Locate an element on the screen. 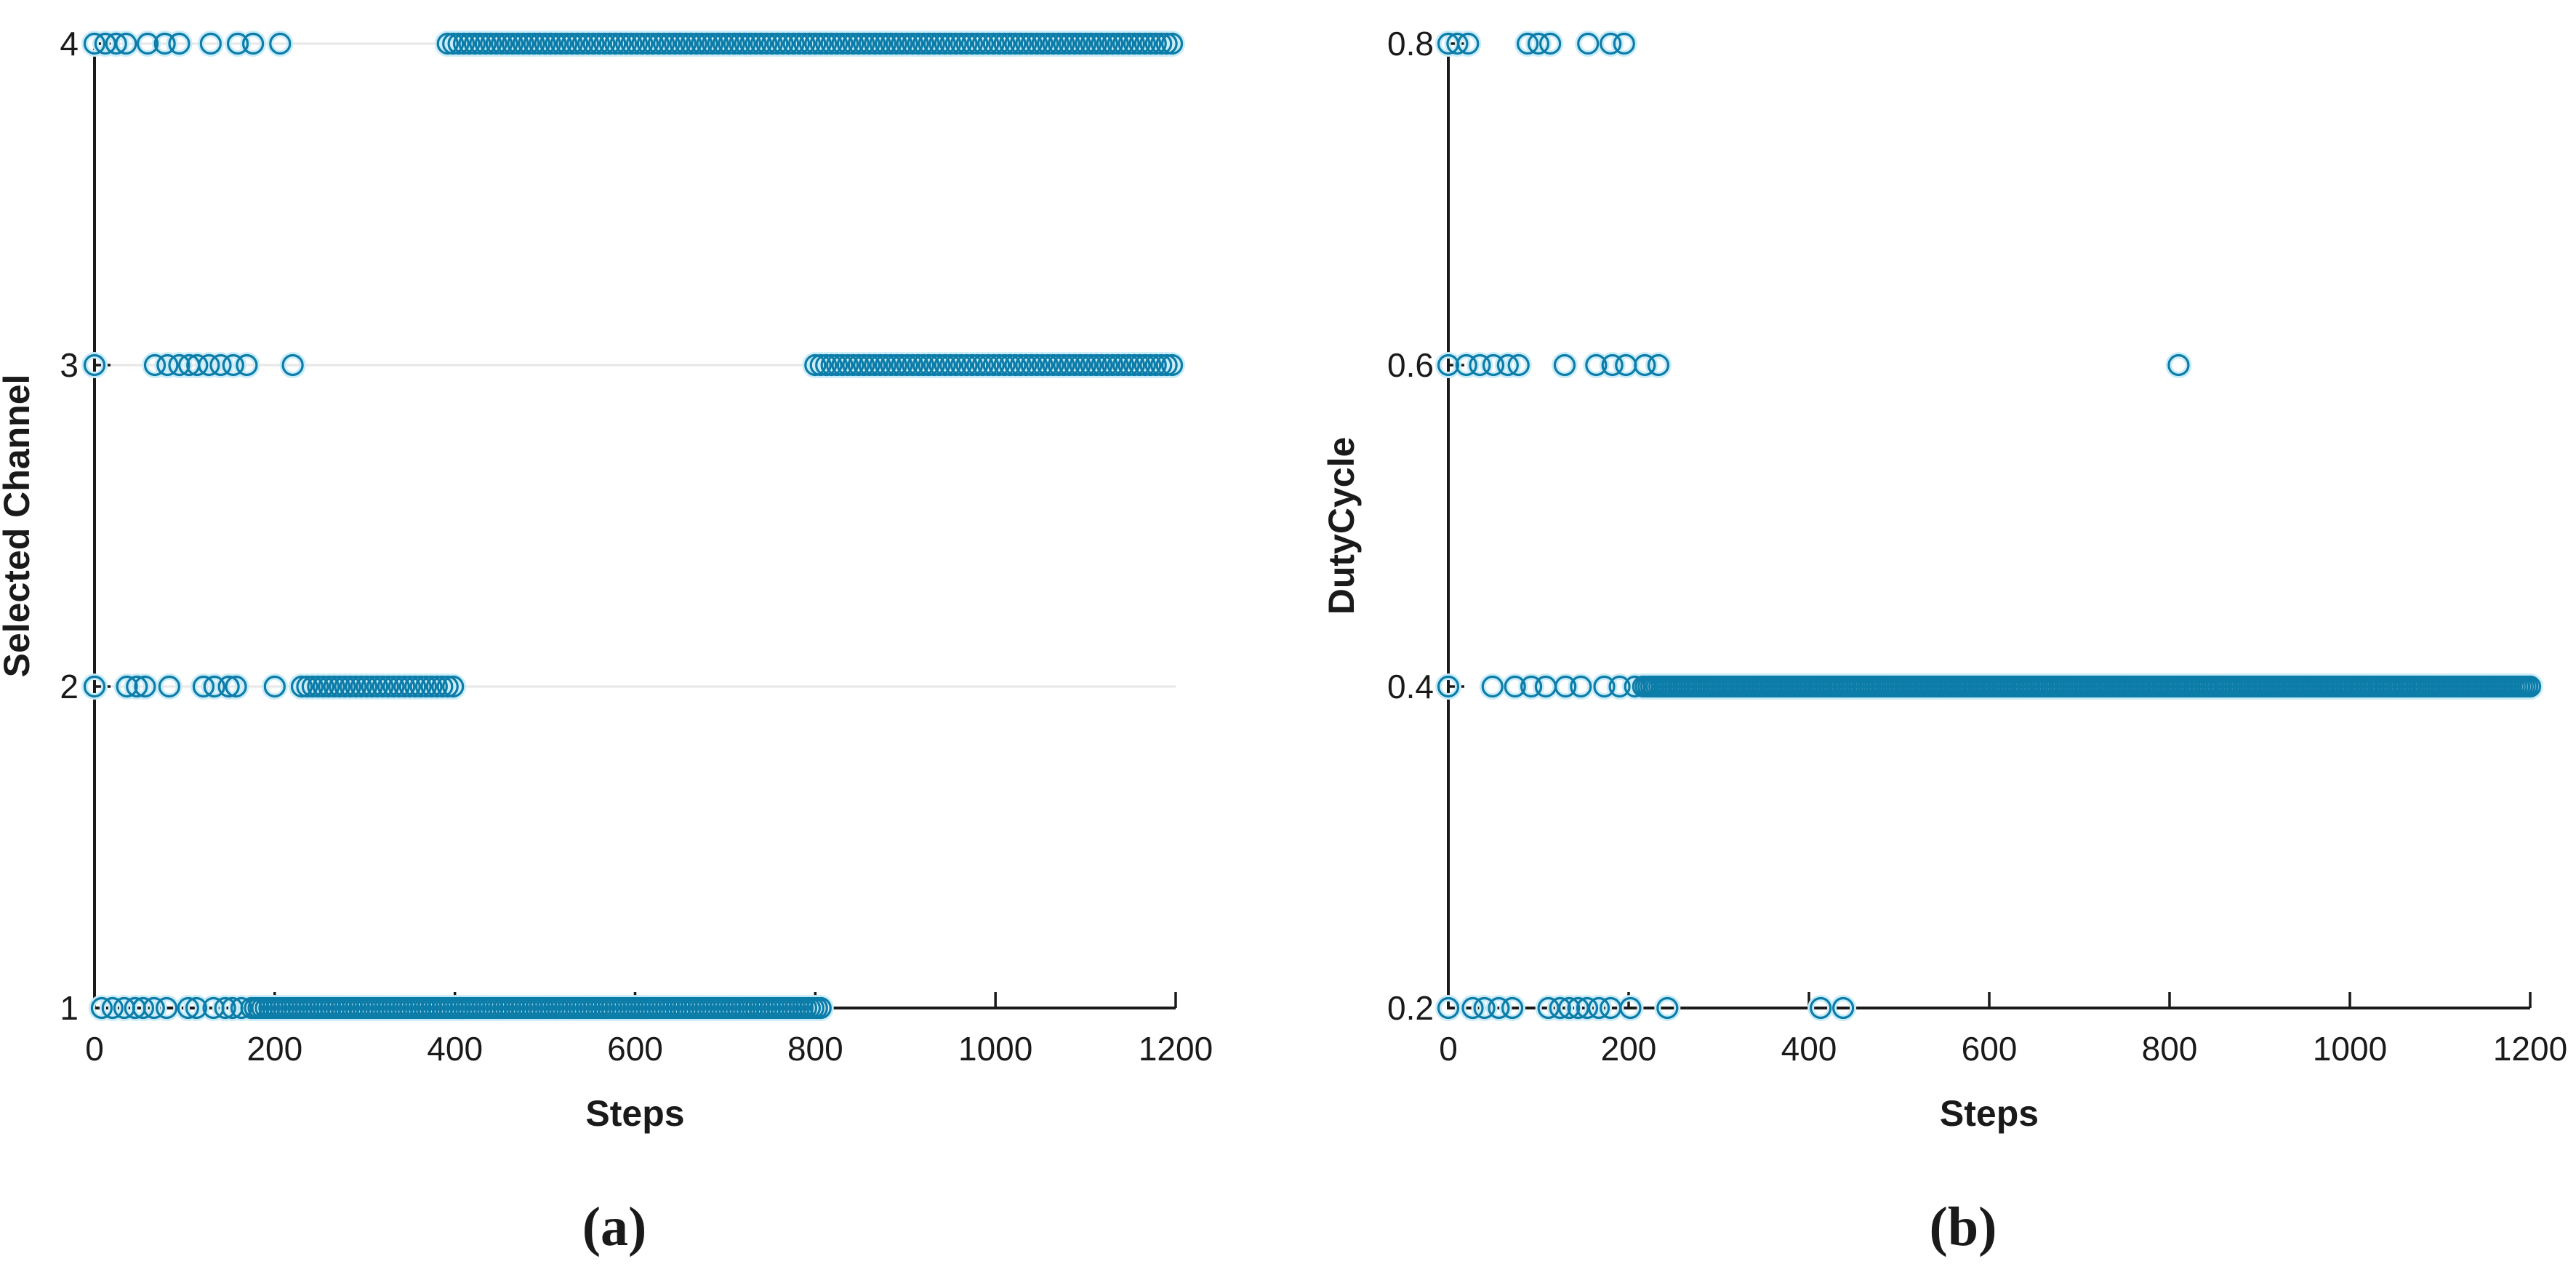 The width and height of the screenshot is (2576, 1264). y-tick-label: 0.8 is located at coordinates (1410, 44).